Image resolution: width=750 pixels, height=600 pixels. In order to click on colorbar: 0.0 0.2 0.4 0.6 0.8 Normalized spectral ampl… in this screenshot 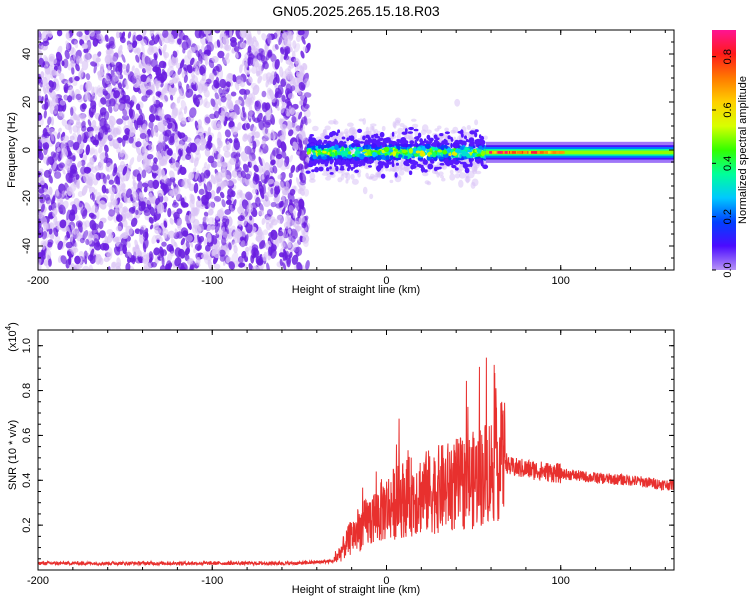, I will do `click(730, 154)`.